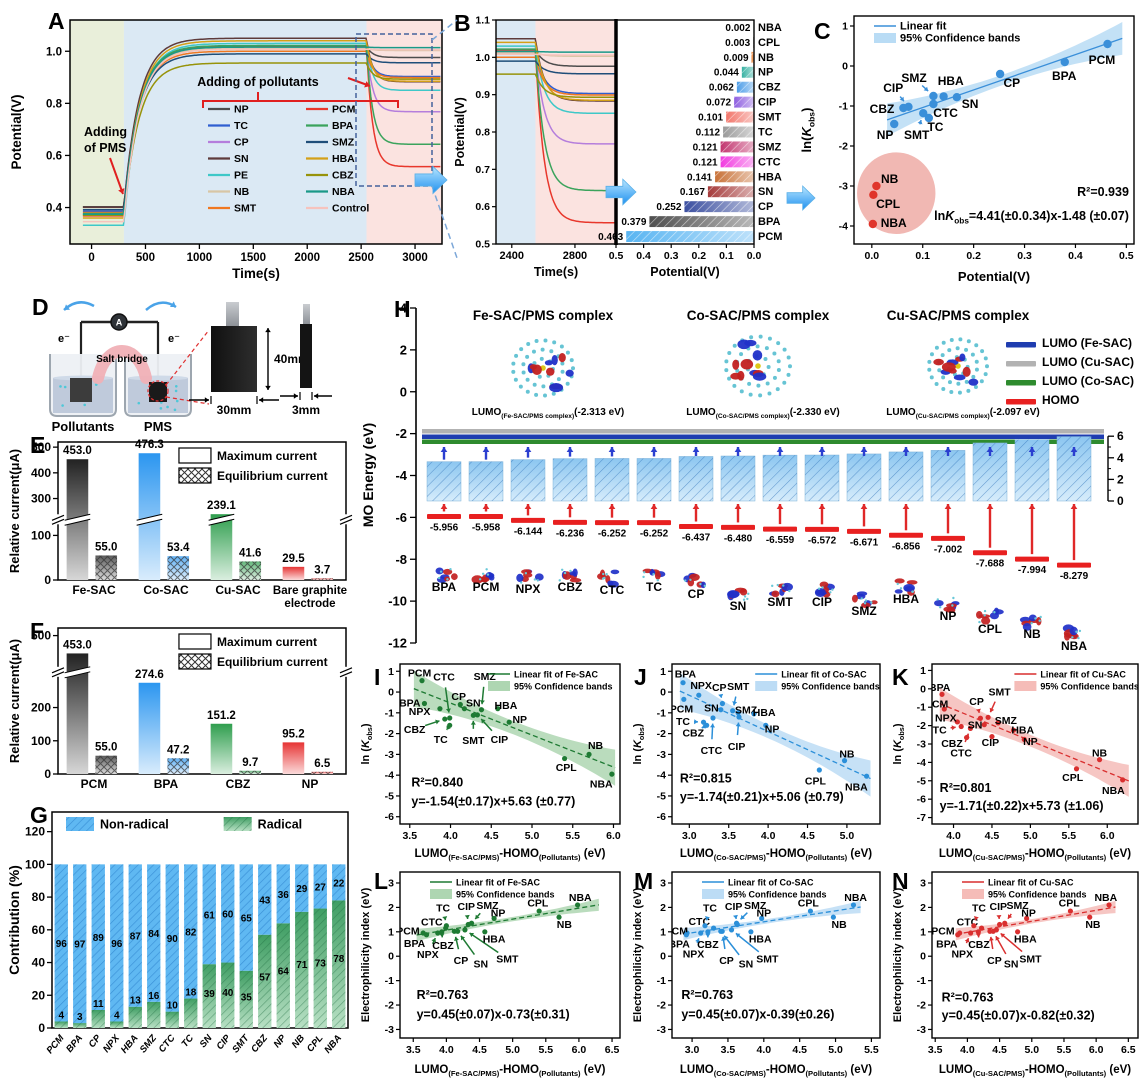 This screenshot has height=1083, width=1148. What do you see at coordinates (54, 52) in the screenshot?
I see `svg-text: 1.0` at bounding box center [54, 52].